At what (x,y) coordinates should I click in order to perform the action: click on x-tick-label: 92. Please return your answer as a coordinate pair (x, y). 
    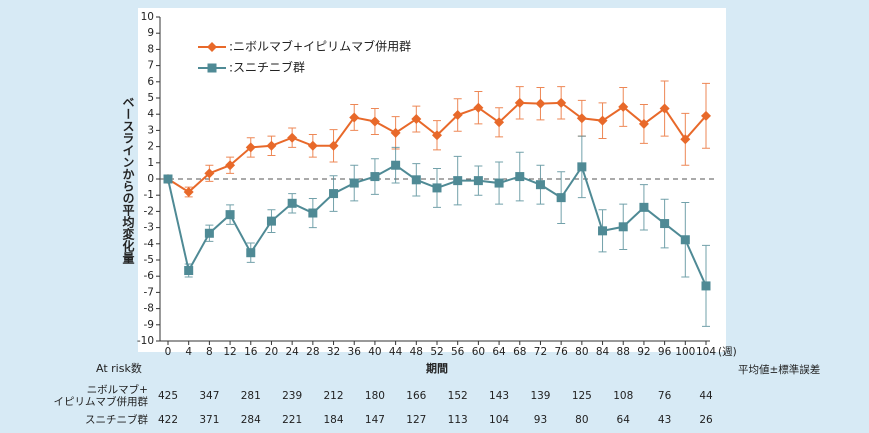
    Looking at the image, I should click on (643, 352).